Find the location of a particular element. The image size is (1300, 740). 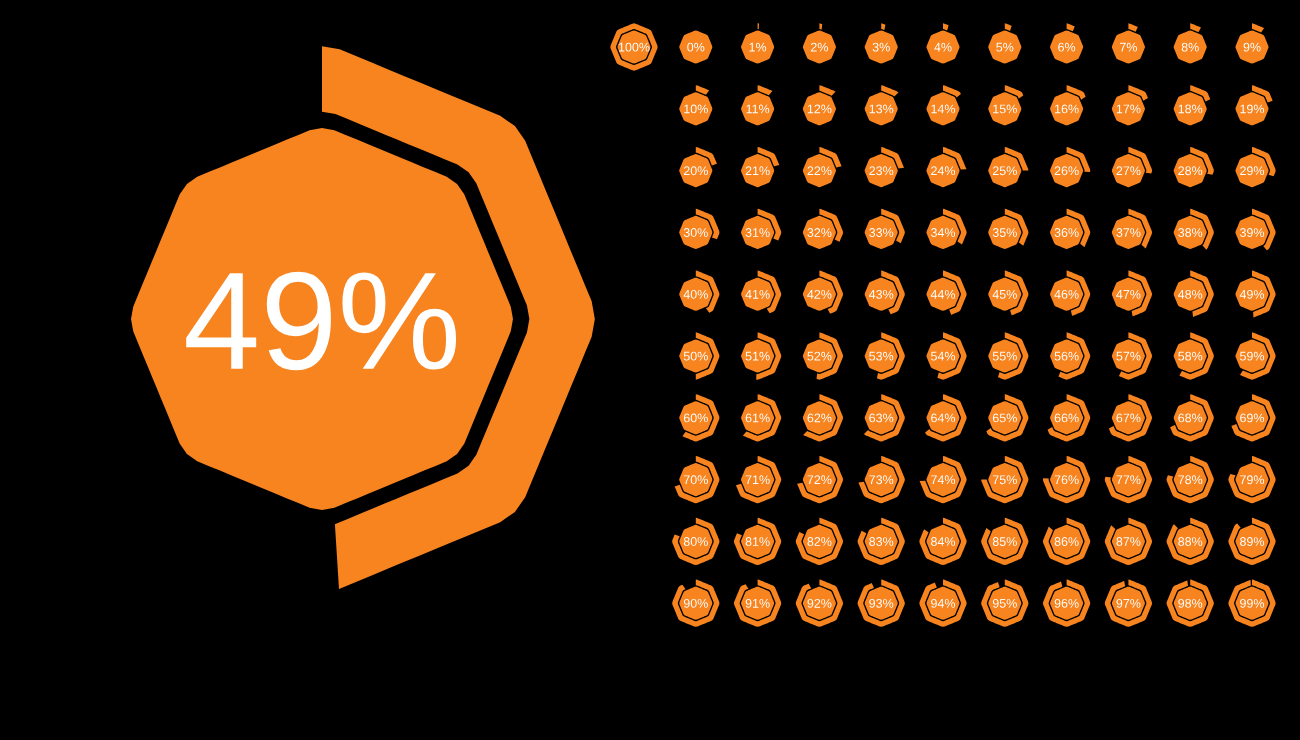

data-label: 14% is located at coordinates (943, 109).